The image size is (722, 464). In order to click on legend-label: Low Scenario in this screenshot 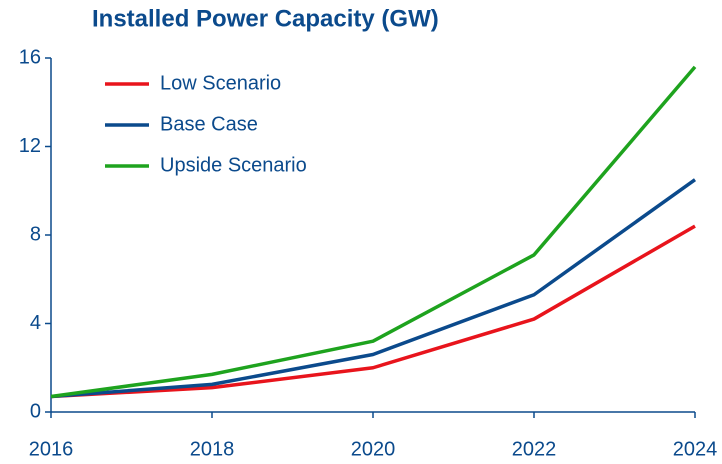, I will do `click(220, 83)`.